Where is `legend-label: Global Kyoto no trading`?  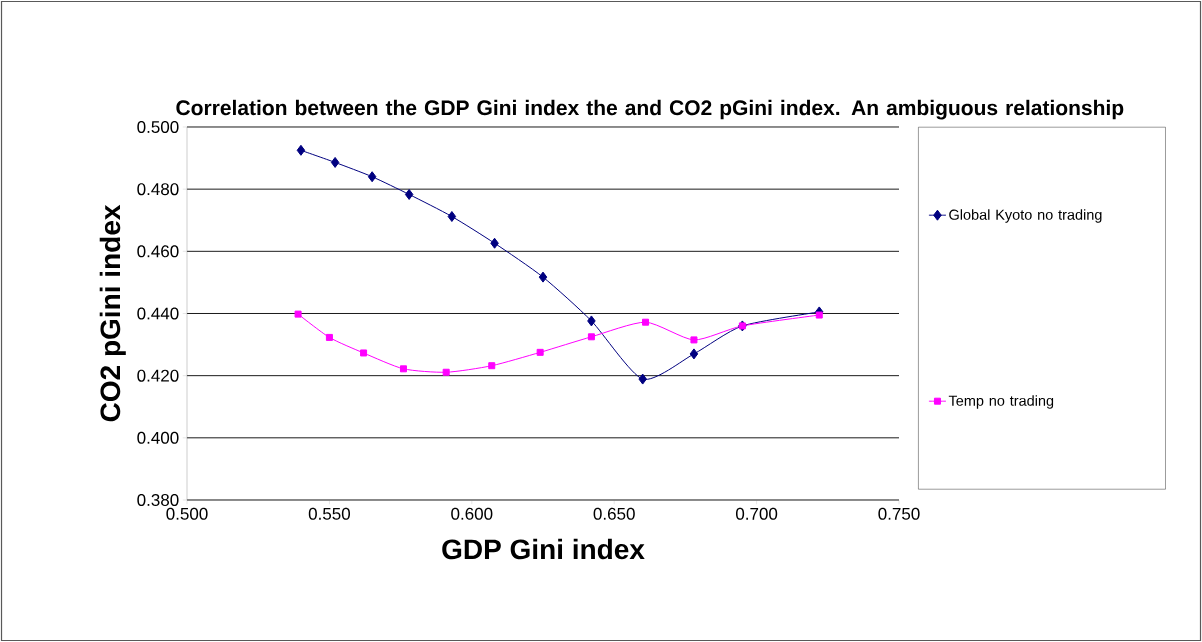
legend-label: Global Kyoto no trading is located at coordinates (1025, 216).